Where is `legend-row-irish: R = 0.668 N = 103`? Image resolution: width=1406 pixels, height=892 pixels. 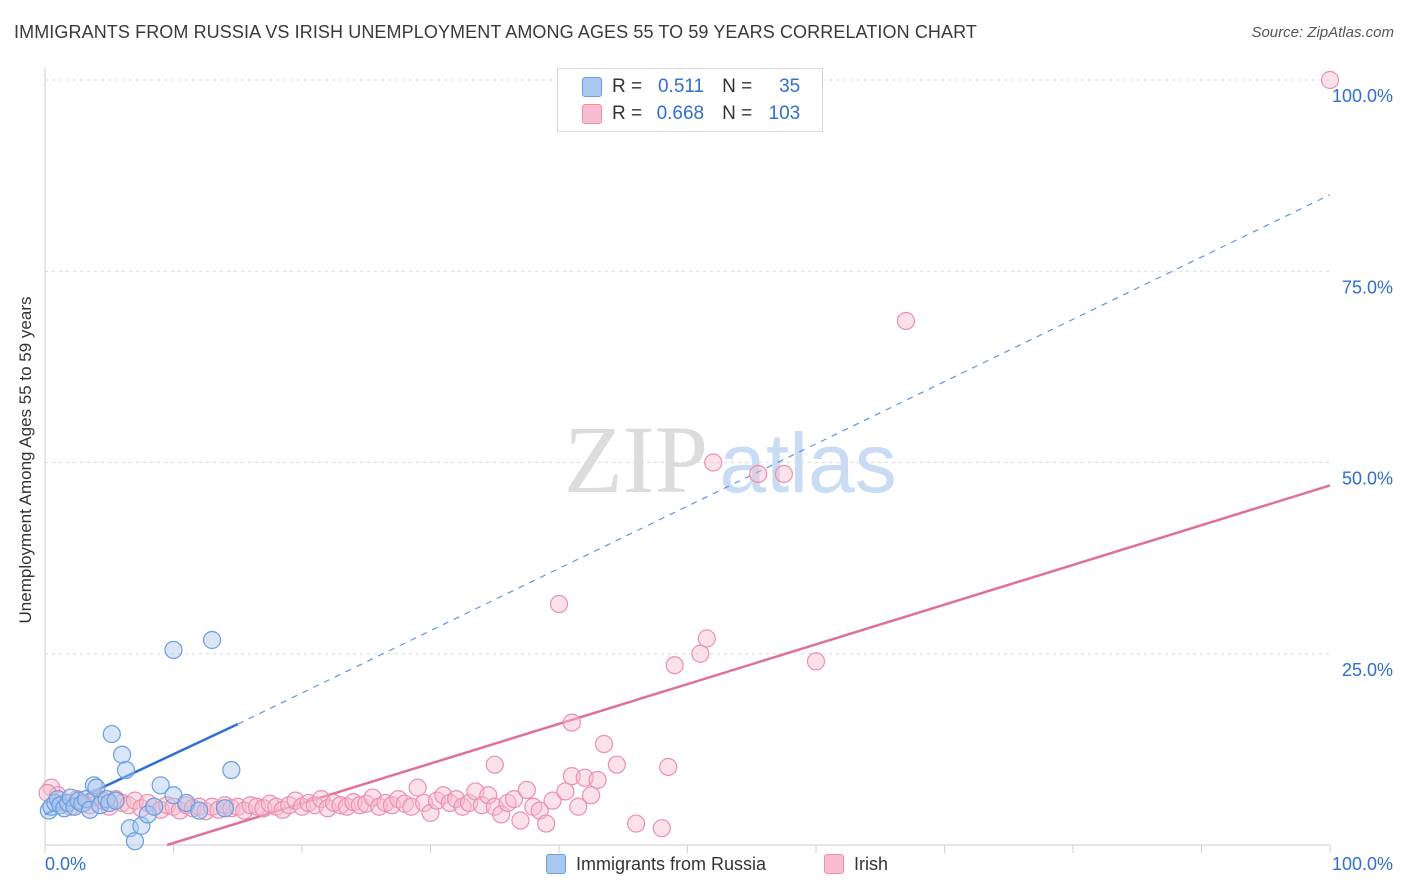 legend-row-irish: R = 0.668 N = 103 is located at coordinates (691, 114).